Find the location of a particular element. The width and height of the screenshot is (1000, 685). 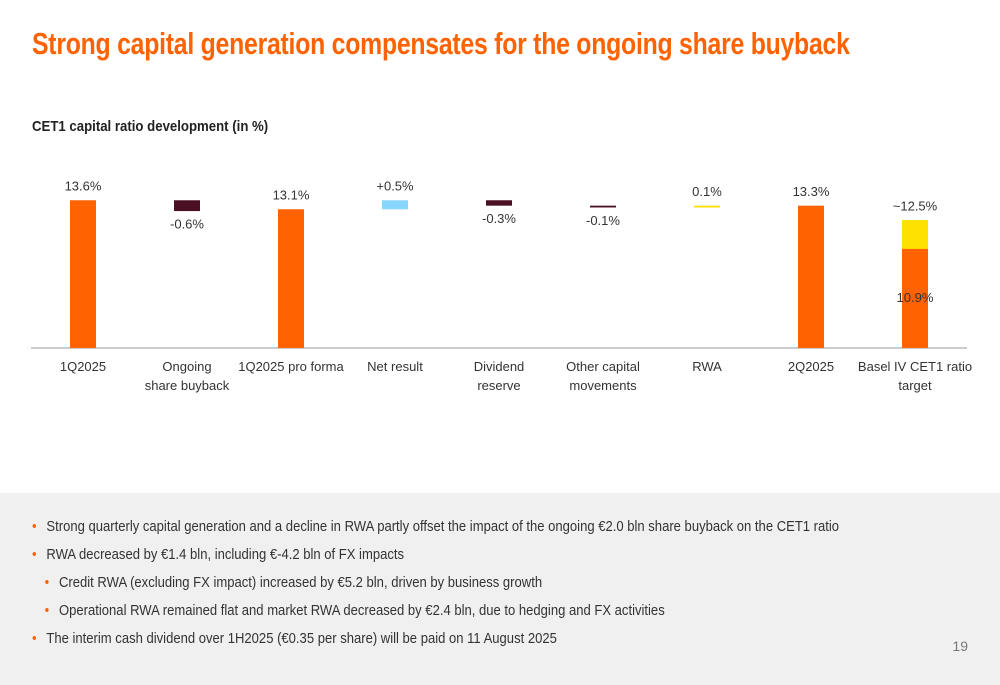

data-label: -0.6% is located at coordinates (187, 224).